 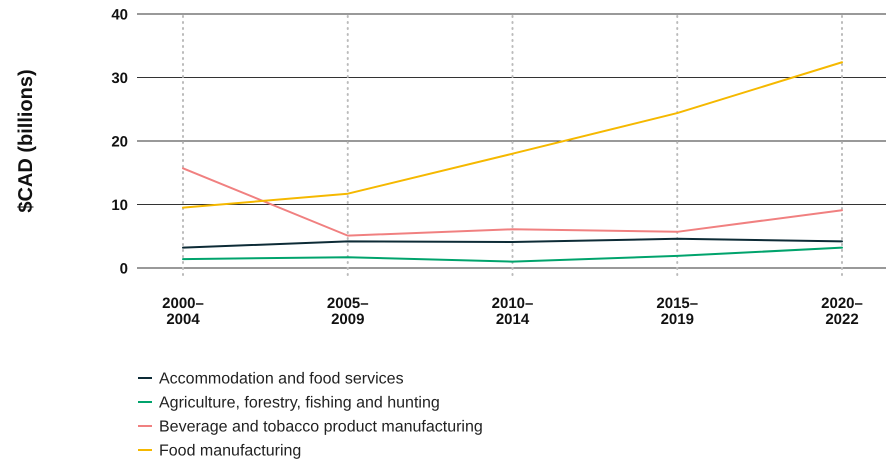 What do you see at coordinates (677, 311) in the screenshot?
I see `x-tick-label: 2015–2019` at bounding box center [677, 311].